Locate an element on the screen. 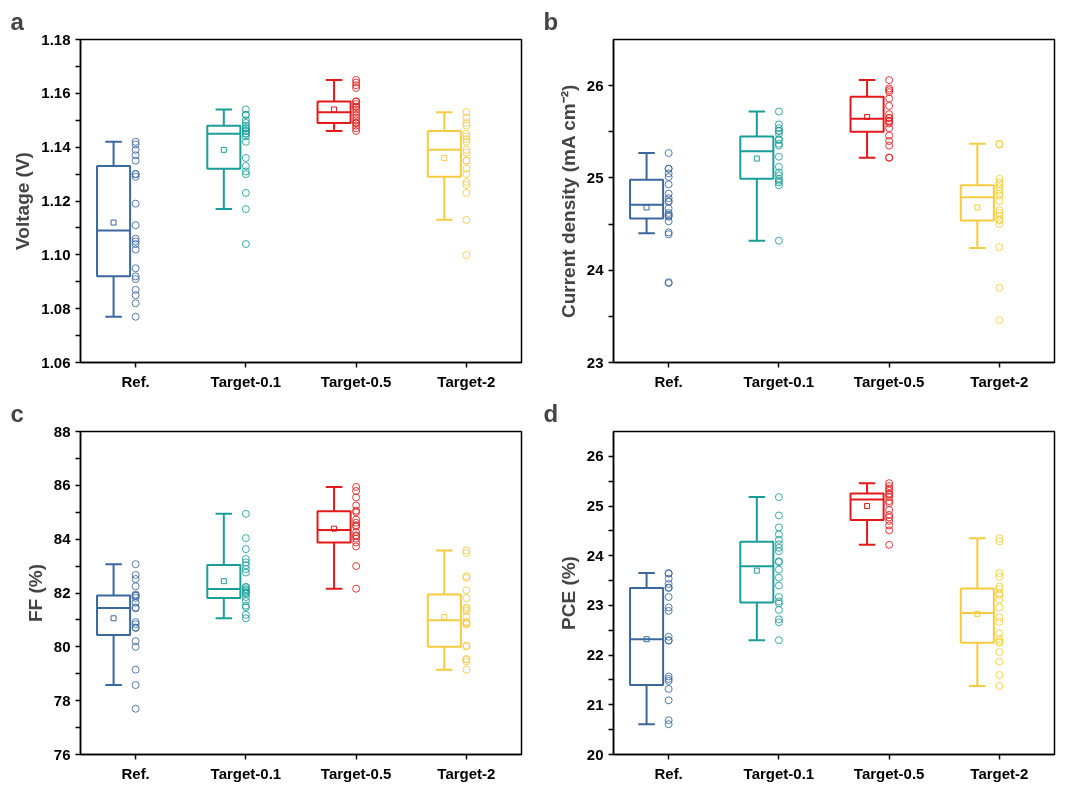 The image size is (1067, 785). y-axis-title: Voltage (V) is located at coordinates (23, 201).